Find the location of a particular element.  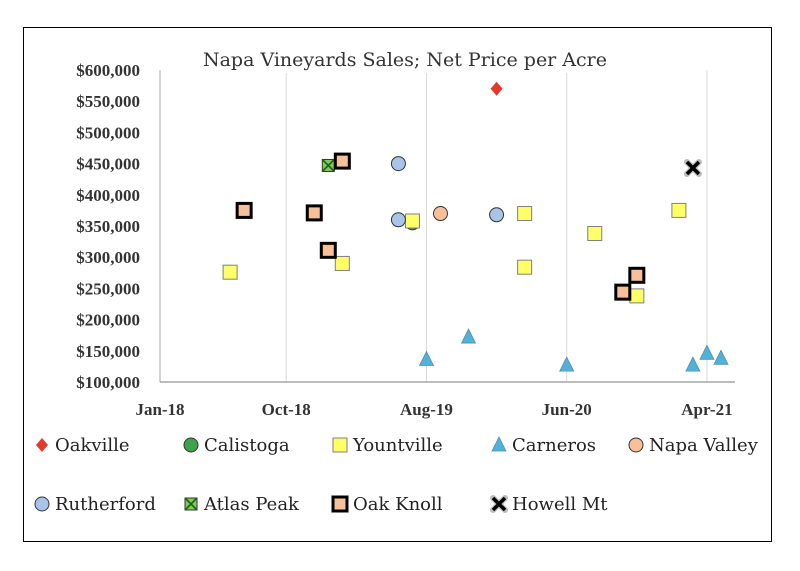

legend-item-oakville: Oakville is located at coordinates (83, 445).